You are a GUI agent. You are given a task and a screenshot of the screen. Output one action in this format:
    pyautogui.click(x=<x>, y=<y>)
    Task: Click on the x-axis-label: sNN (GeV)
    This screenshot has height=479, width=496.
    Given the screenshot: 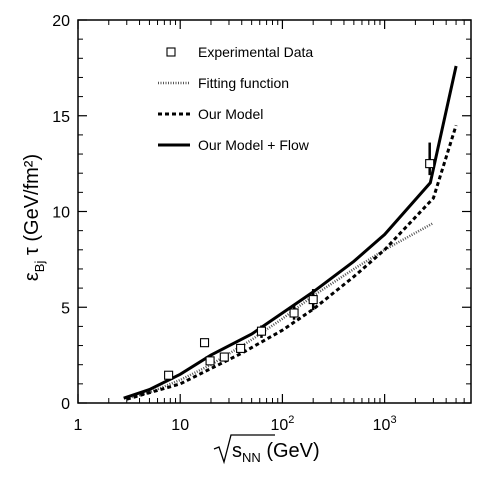 What is the action you would take?
    pyautogui.click(x=266, y=449)
    